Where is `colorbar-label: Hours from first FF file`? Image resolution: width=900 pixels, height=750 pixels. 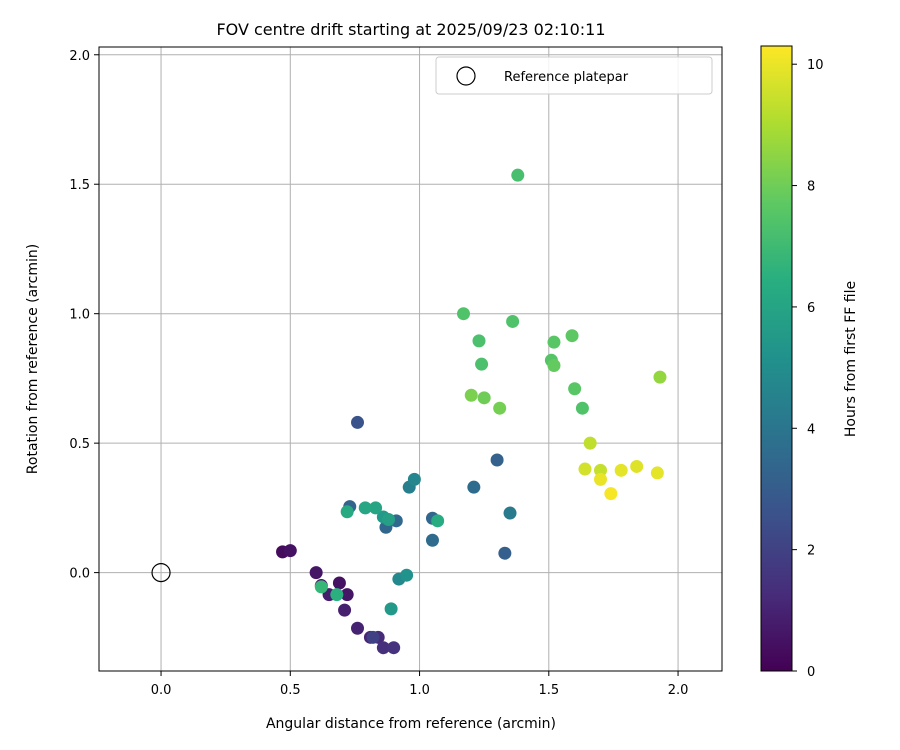
colorbar-label: Hours from first FF file is located at coordinates (851, 359).